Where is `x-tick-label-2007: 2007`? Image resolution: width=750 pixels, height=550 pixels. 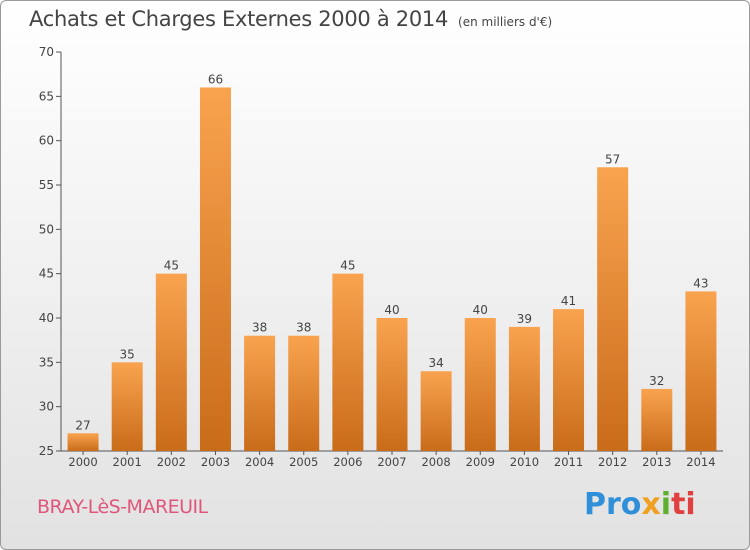 x-tick-label-2007: 2007 is located at coordinates (391, 462).